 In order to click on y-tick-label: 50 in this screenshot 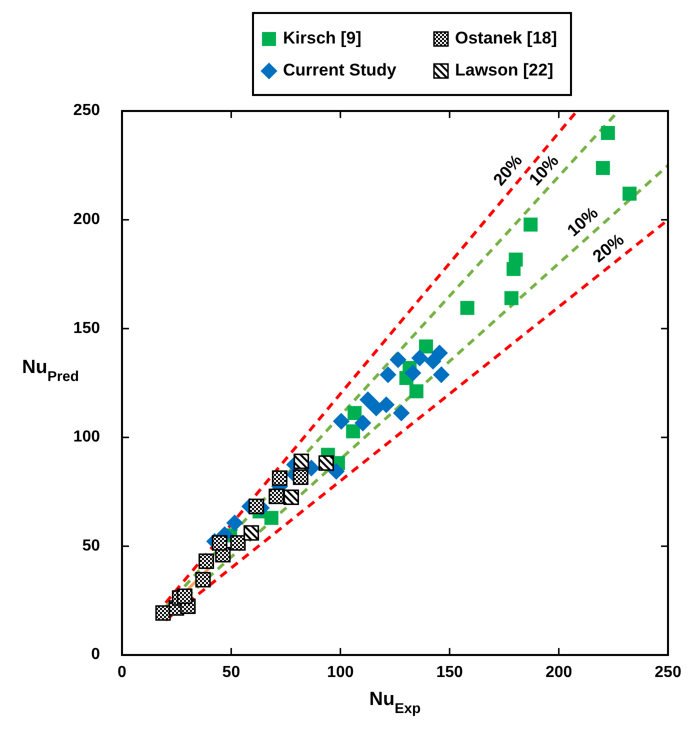, I will do `click(91, 545)`.